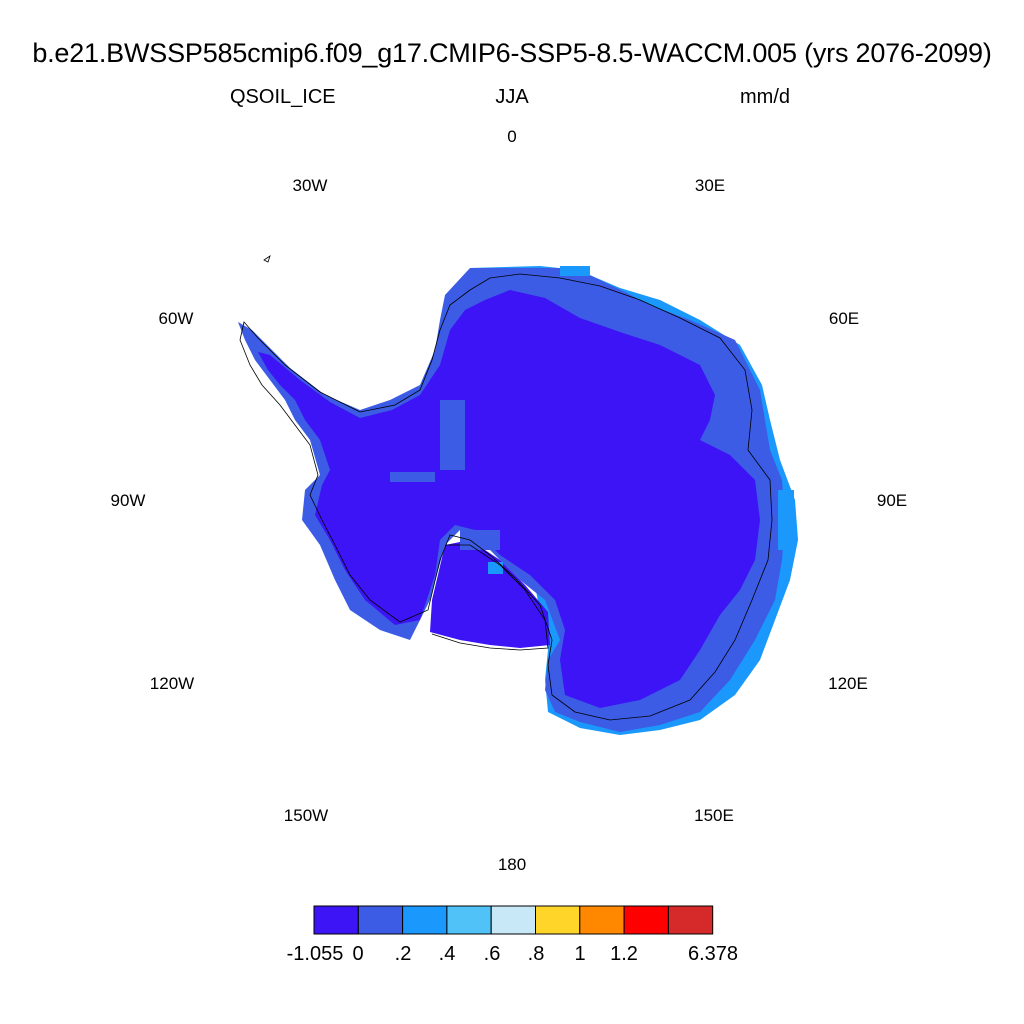  I want to click on season-label: JJA, so click(512, 97).